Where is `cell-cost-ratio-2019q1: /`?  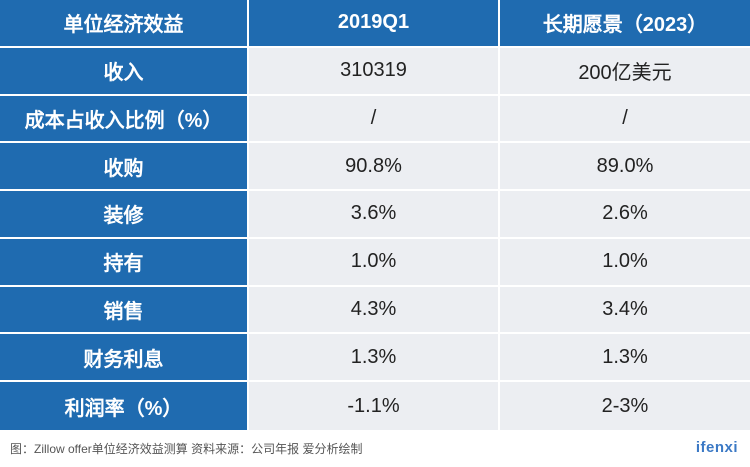 cell-cost-ratio-2019q1: / is located at coordinates (374, 119).